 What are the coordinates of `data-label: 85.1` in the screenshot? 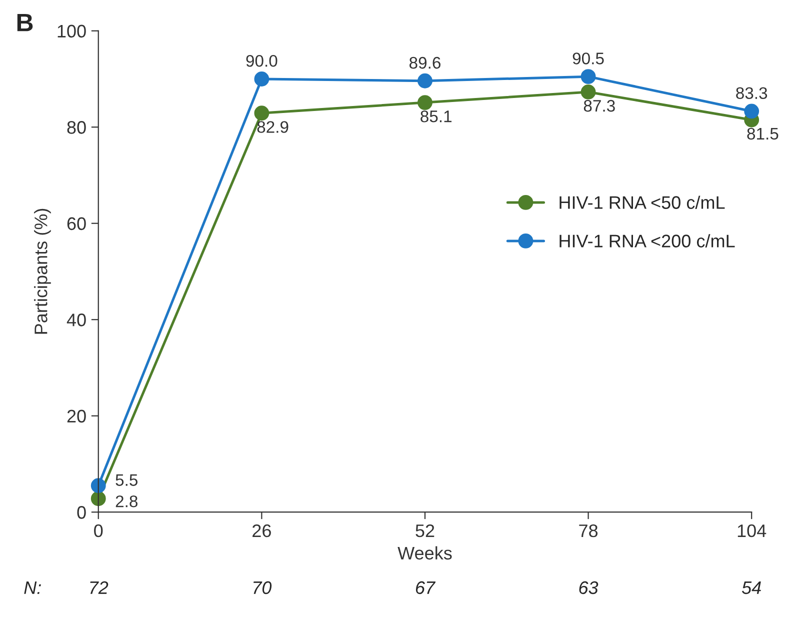 It's located at (436, 116).